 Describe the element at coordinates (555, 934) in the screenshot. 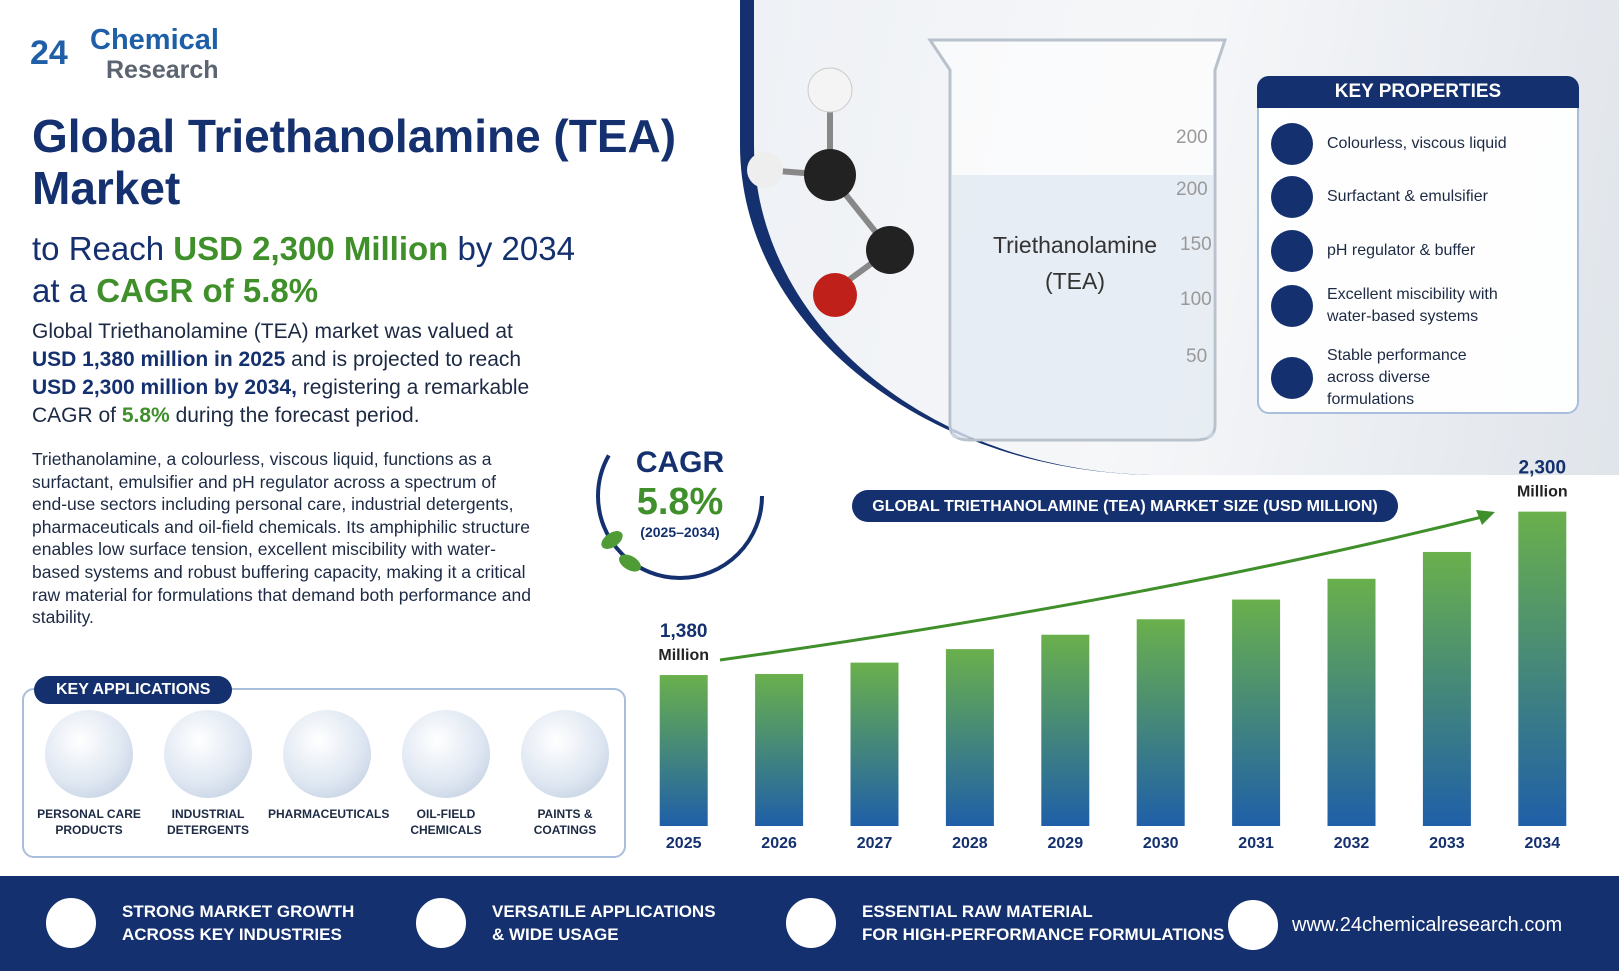

I see `footer-line: & WIDE USAGE` at that location.